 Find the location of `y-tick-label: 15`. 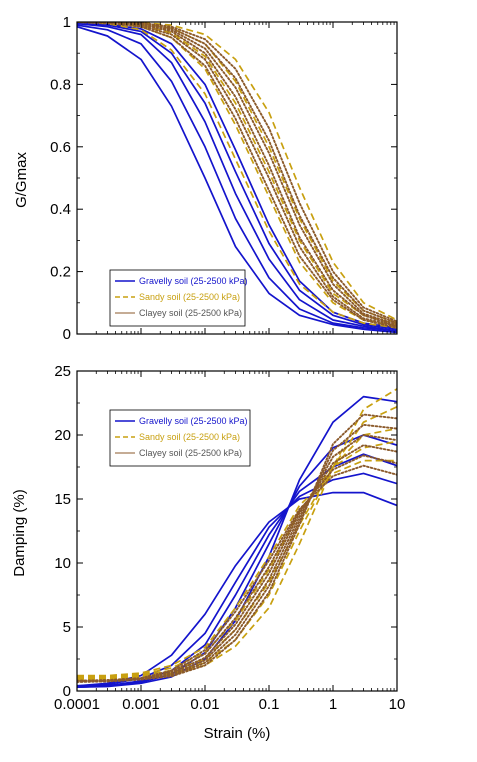

y-tick-label: 15 is located at coordinates (62, 499).